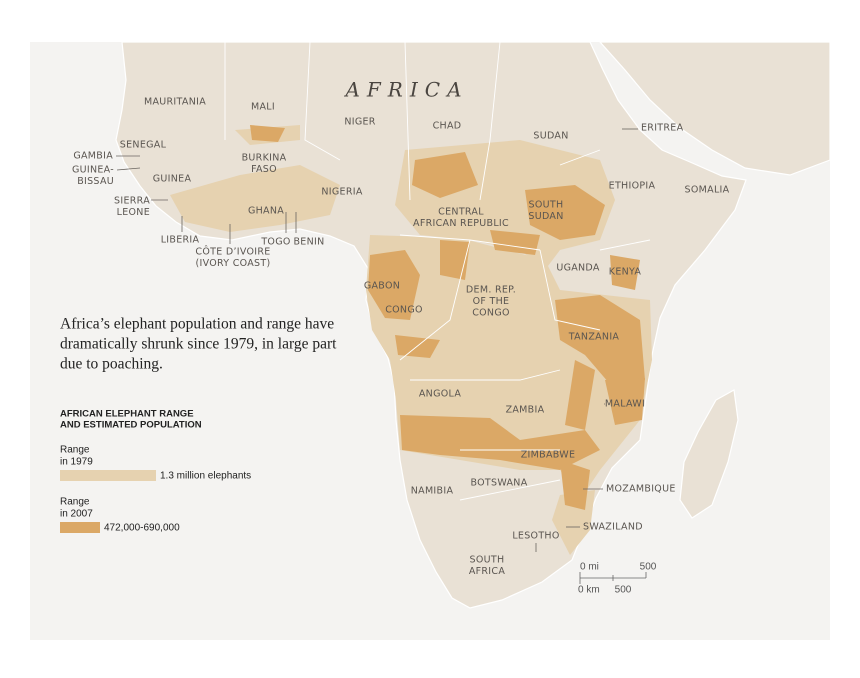  What do you see at coordinates (432, 491) in the screenshot?
I see `country-label: NAMIBIA` at bounding box center [432, 491].